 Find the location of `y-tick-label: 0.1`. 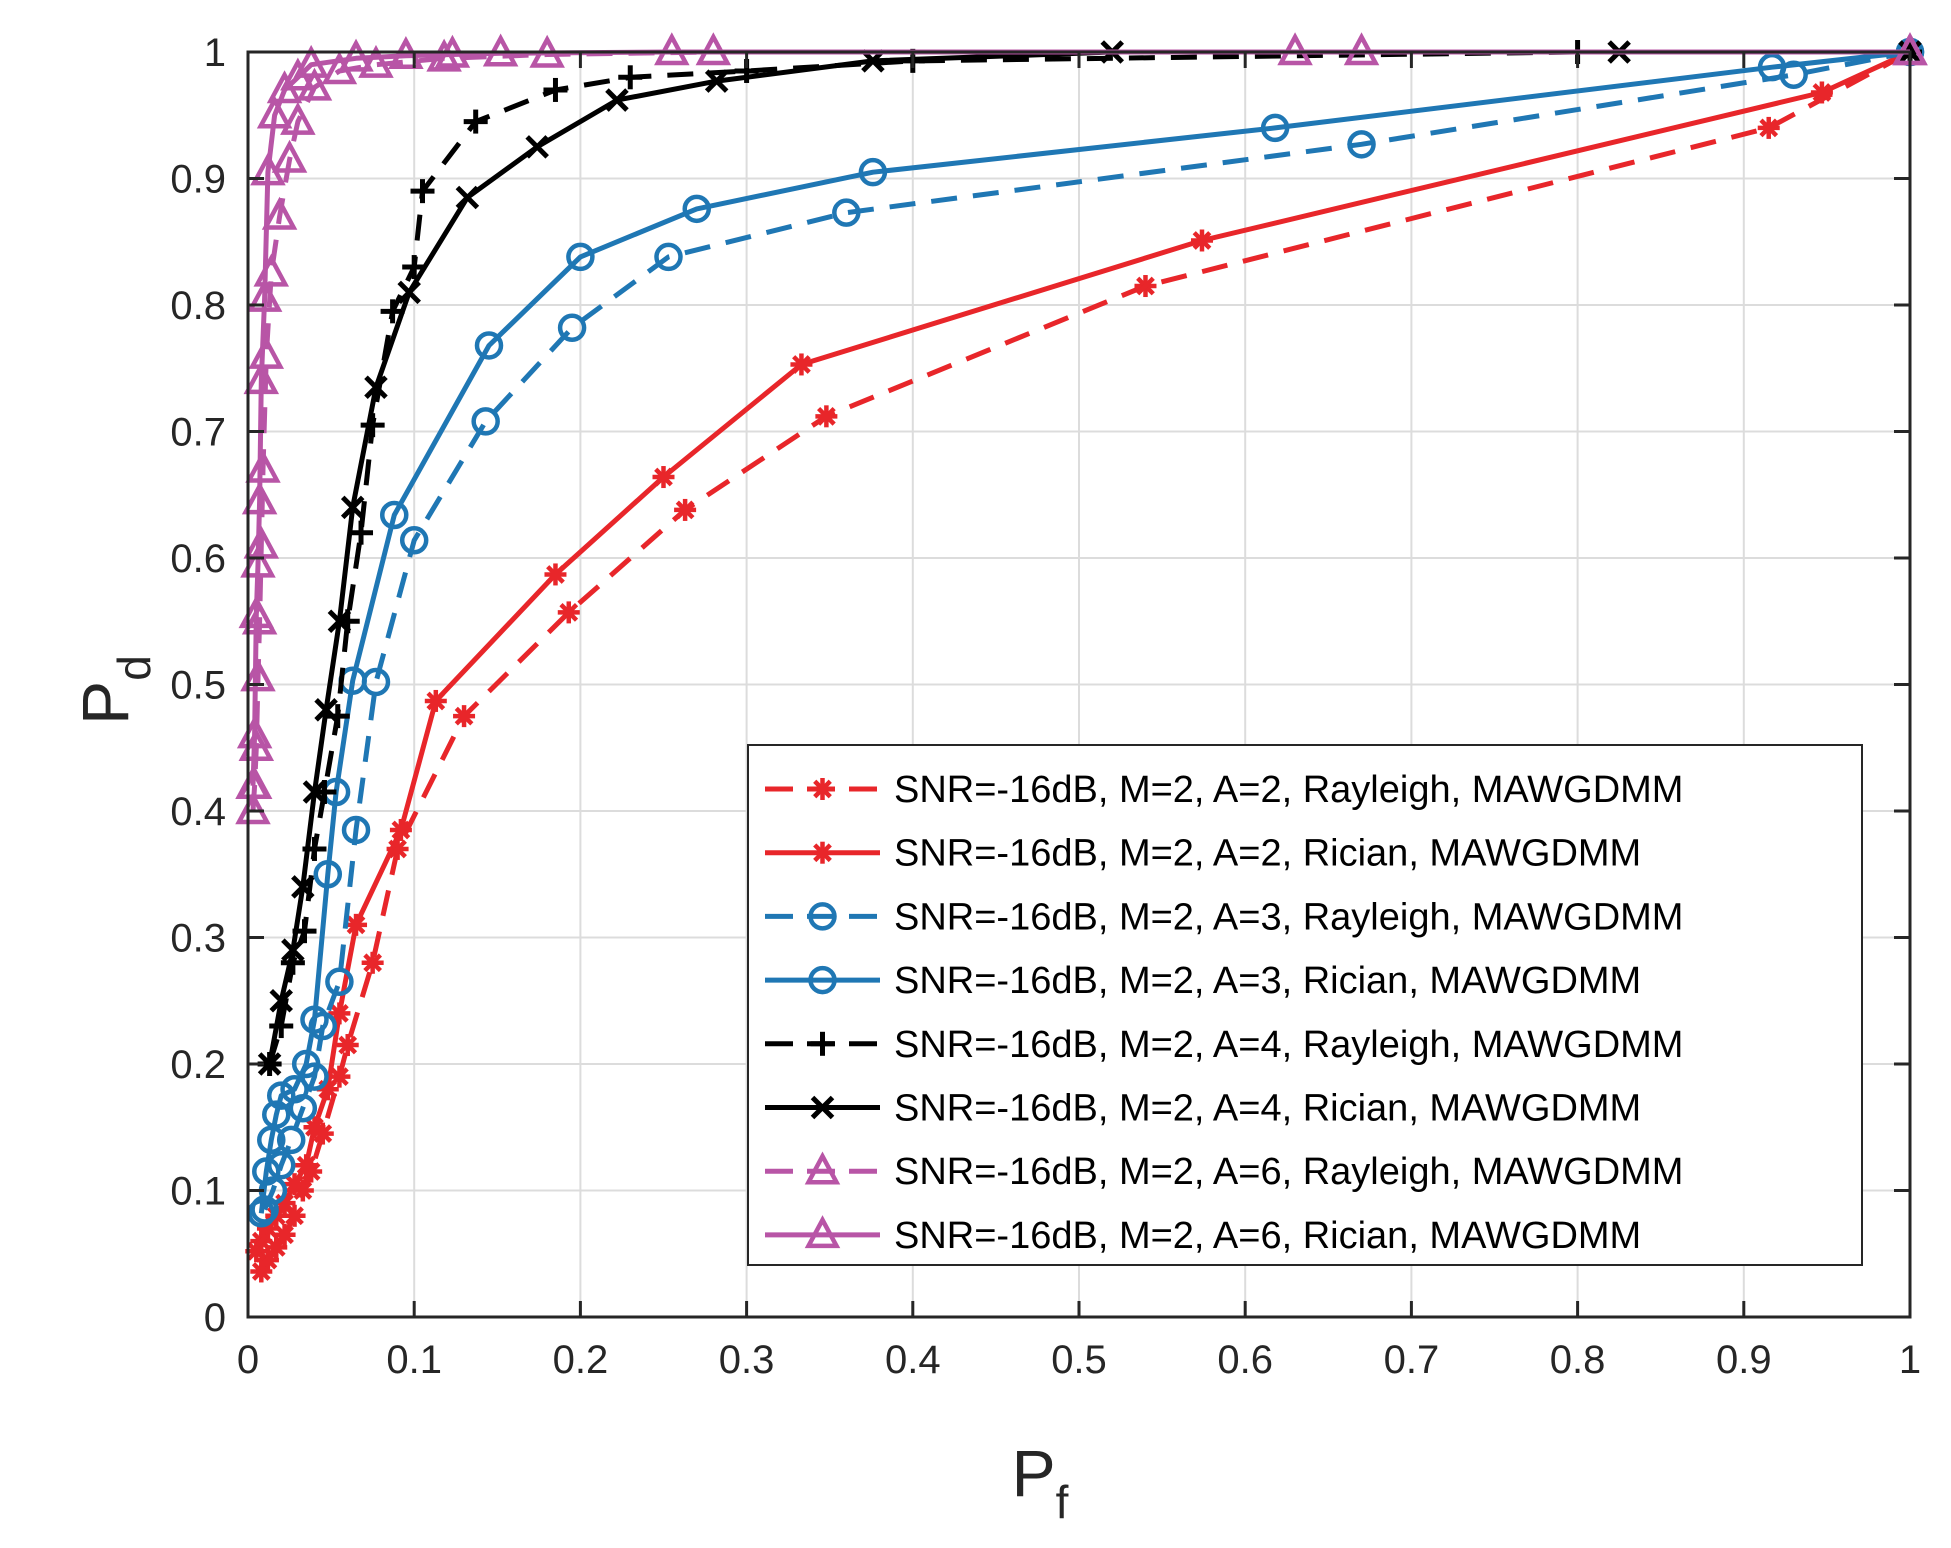

y-tick-label: 0.1 is located at coordinates (198, 1192).